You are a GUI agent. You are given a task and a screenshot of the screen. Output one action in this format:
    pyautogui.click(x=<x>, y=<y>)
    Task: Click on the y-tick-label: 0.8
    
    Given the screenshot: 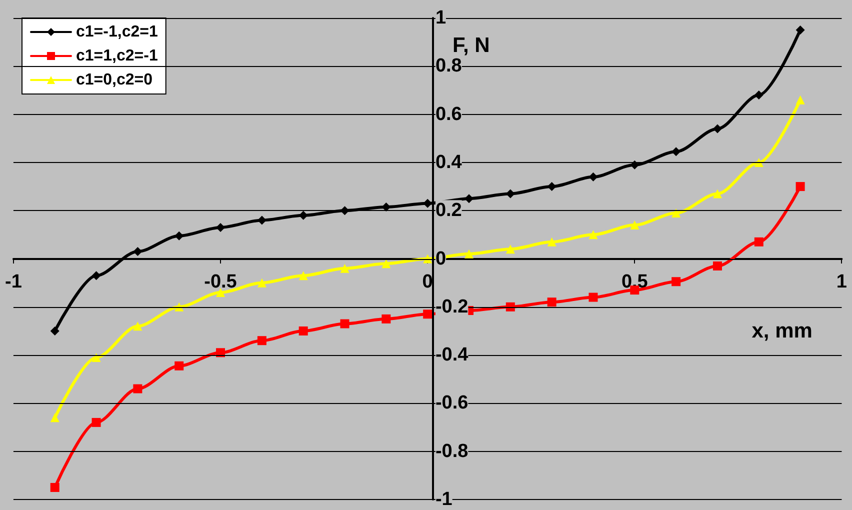 What is the action you would take?
    pyautogui.click(x=448, y=66)
    